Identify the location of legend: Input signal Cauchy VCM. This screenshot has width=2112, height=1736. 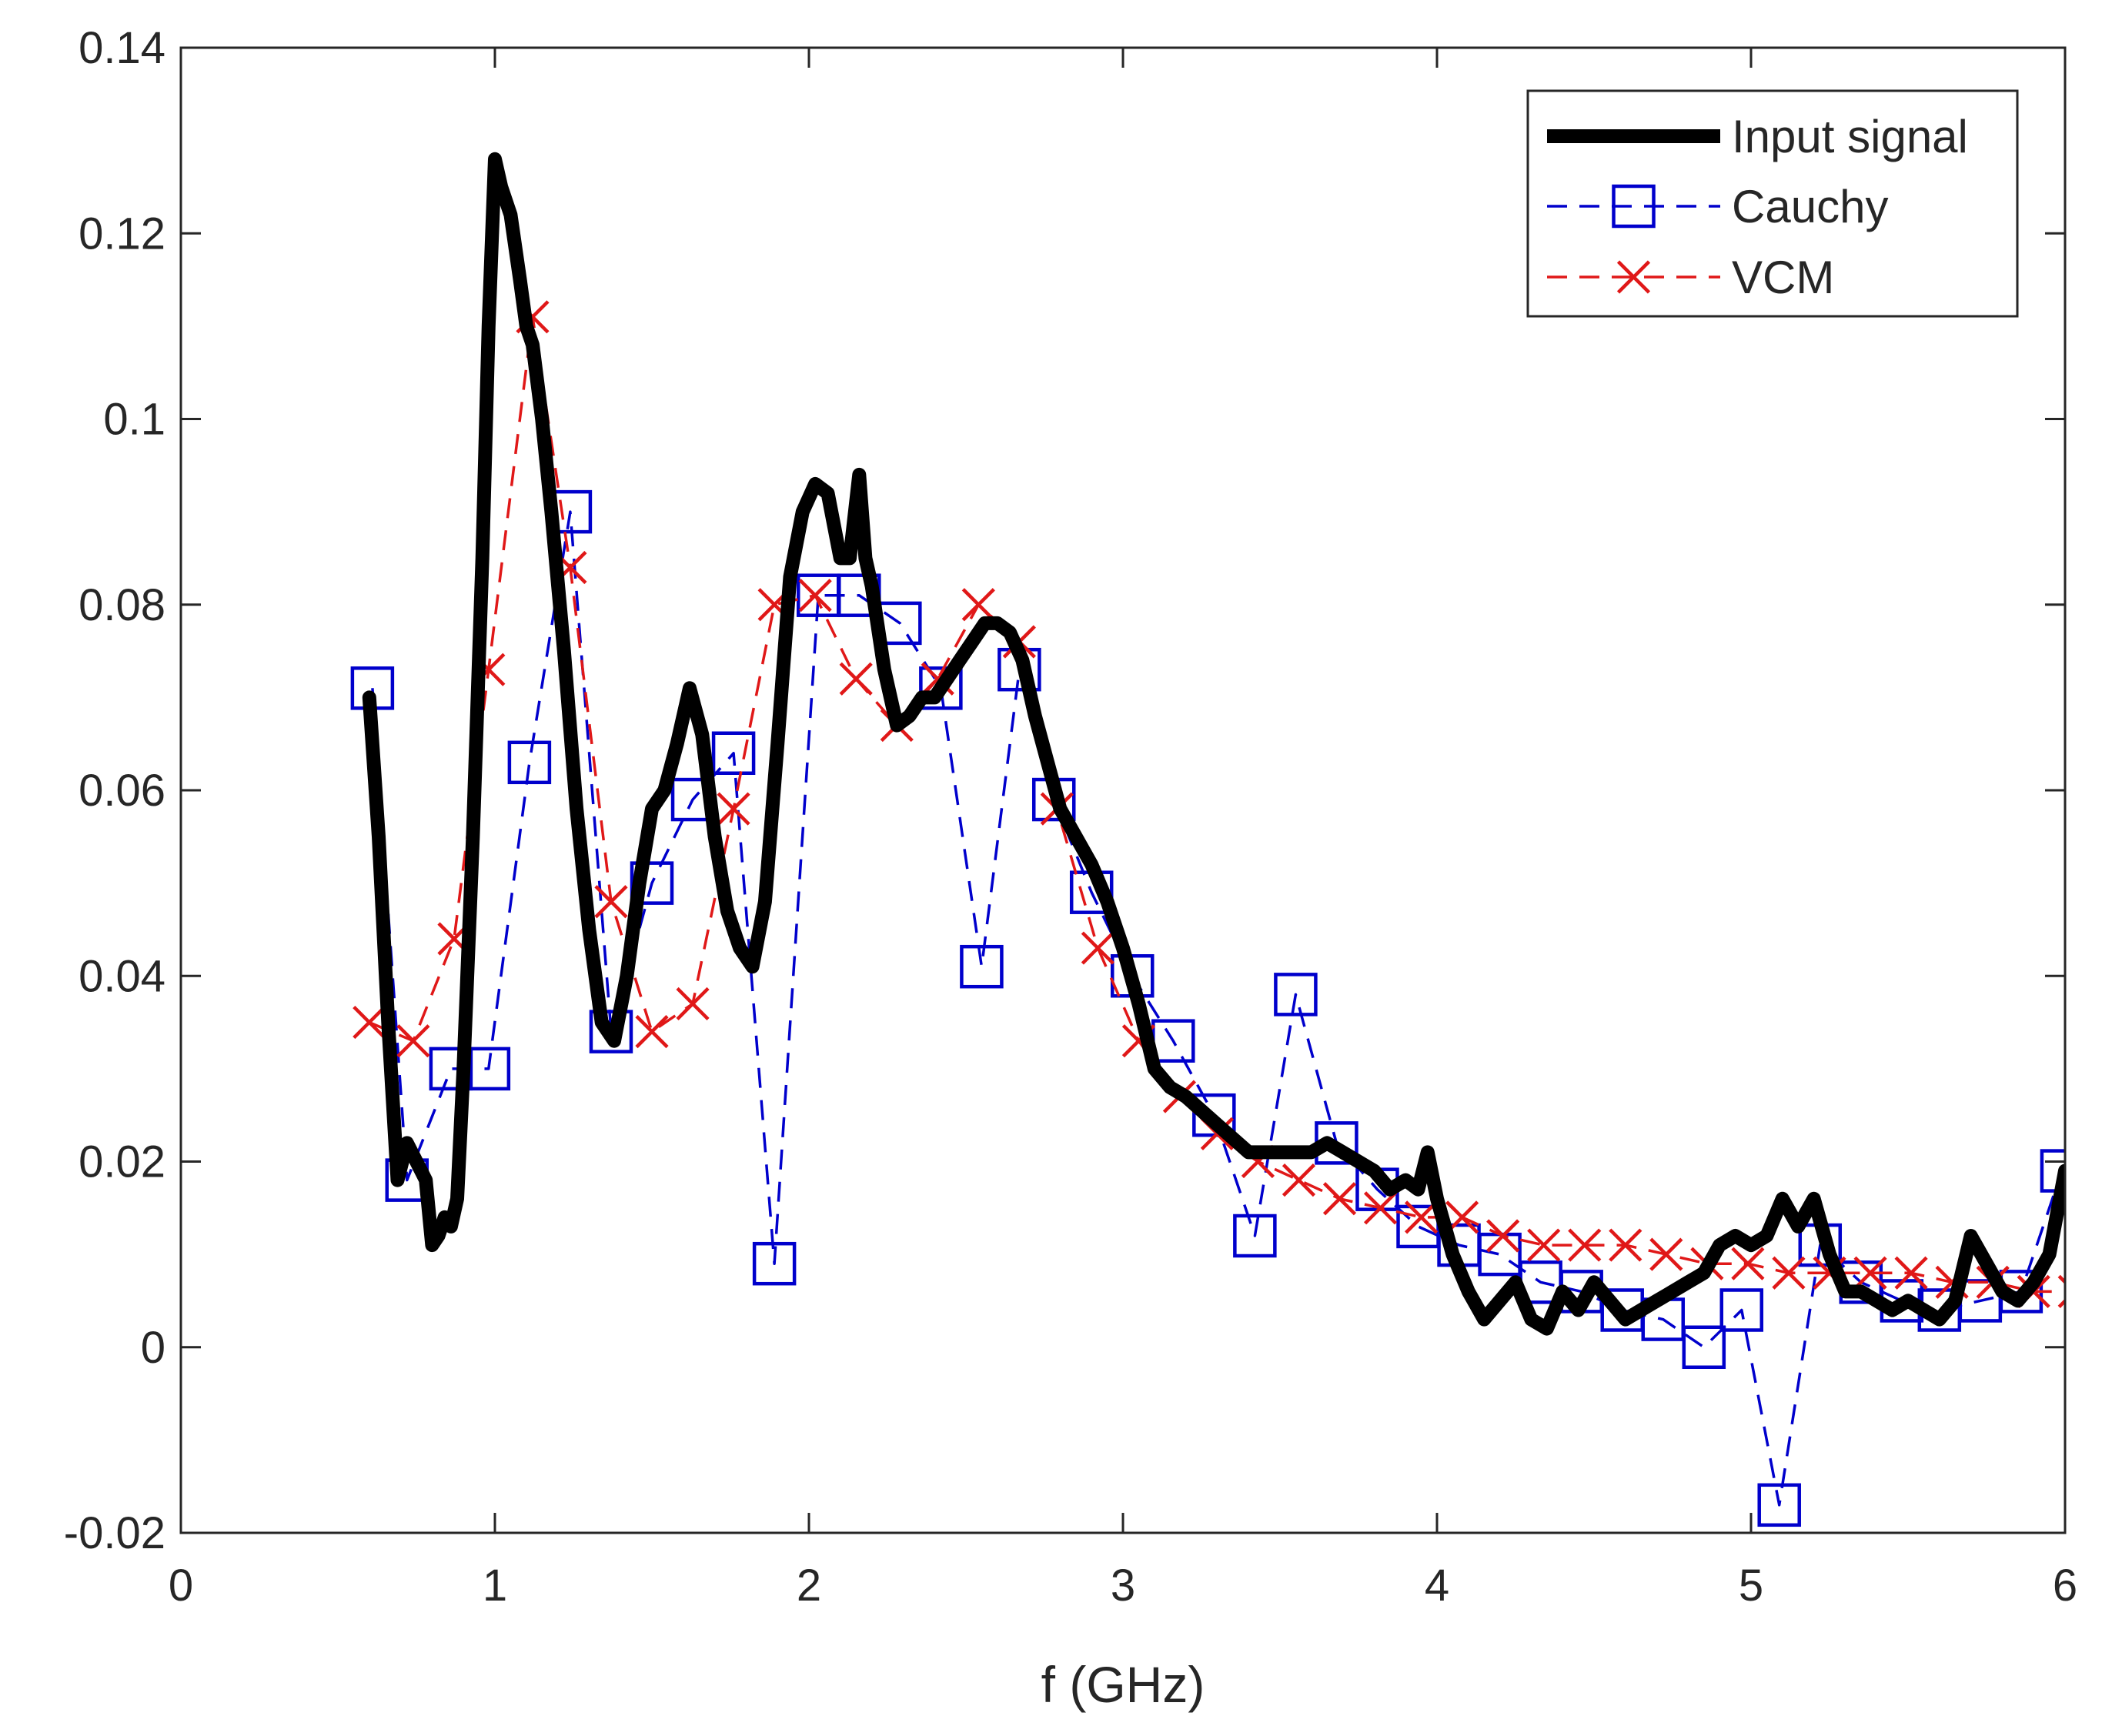
(1772, 203).